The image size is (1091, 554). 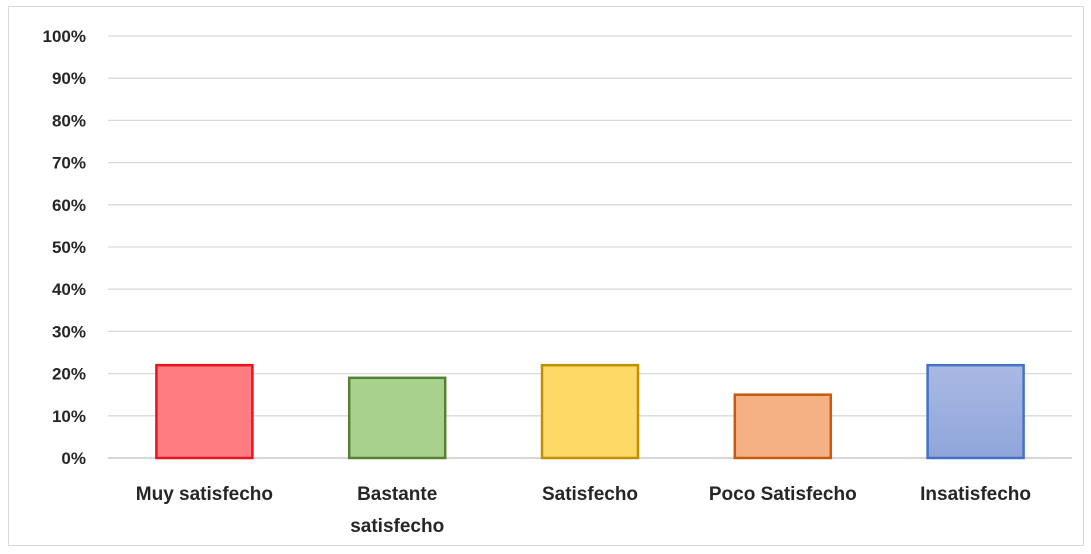 I want to click on y-tick-label: 90%, so click(x=69, y=78).